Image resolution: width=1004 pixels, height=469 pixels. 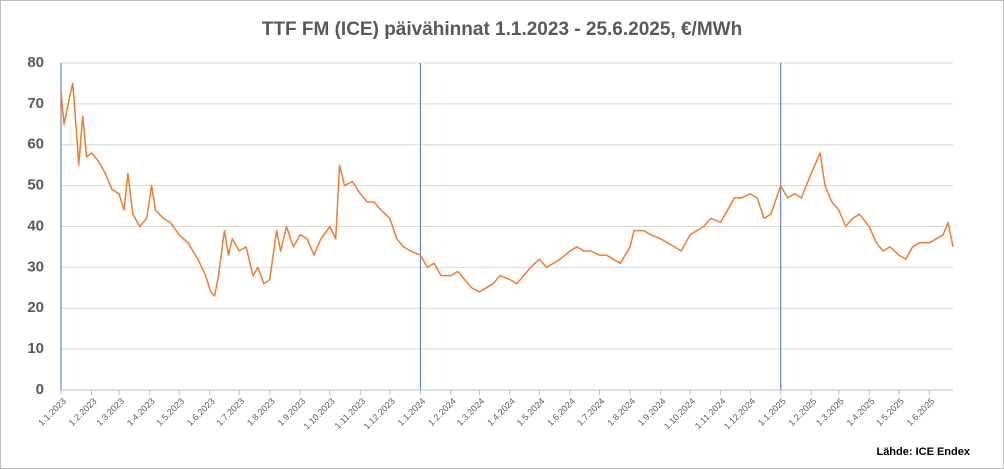 What do you see at coordinates (35, 307) in the screenshot?
I see `y-tick-label: 20` at bounding box center [35, 307].